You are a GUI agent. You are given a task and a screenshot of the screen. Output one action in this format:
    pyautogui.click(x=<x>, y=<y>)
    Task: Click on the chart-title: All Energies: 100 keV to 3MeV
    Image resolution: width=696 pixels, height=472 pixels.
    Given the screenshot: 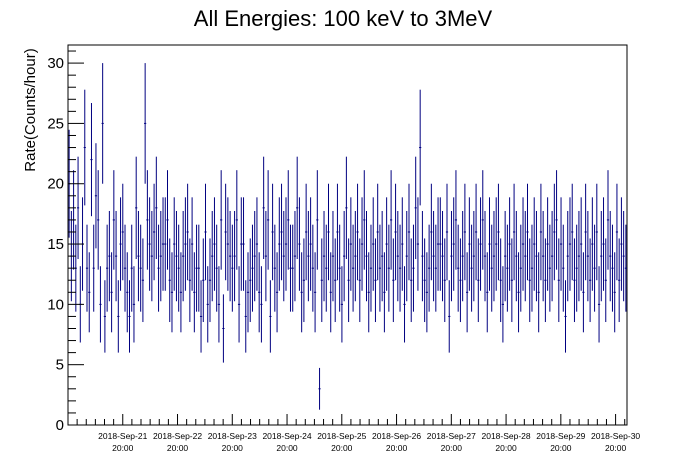 What is the action you would take?
    pyautogui.click(x=343, y=18)
    